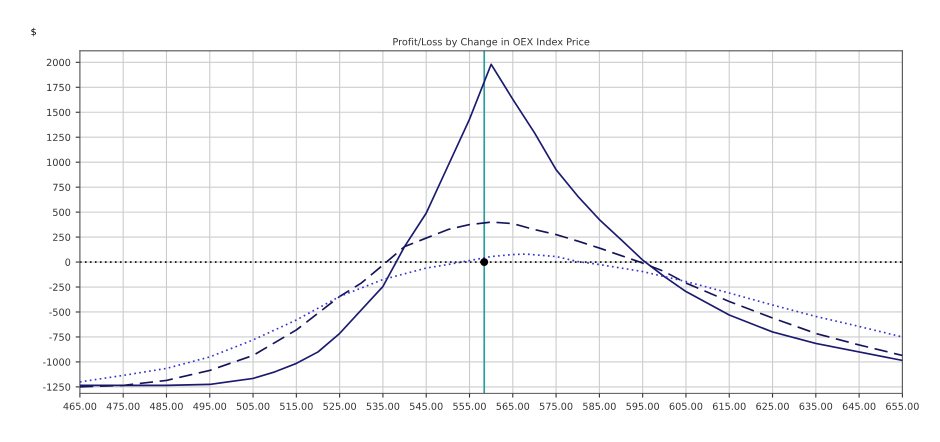  What do you see at coordinates (686, 406) in the screenshot?
I see `x-tick-label: 605.00` at bounding box center [686, 406].